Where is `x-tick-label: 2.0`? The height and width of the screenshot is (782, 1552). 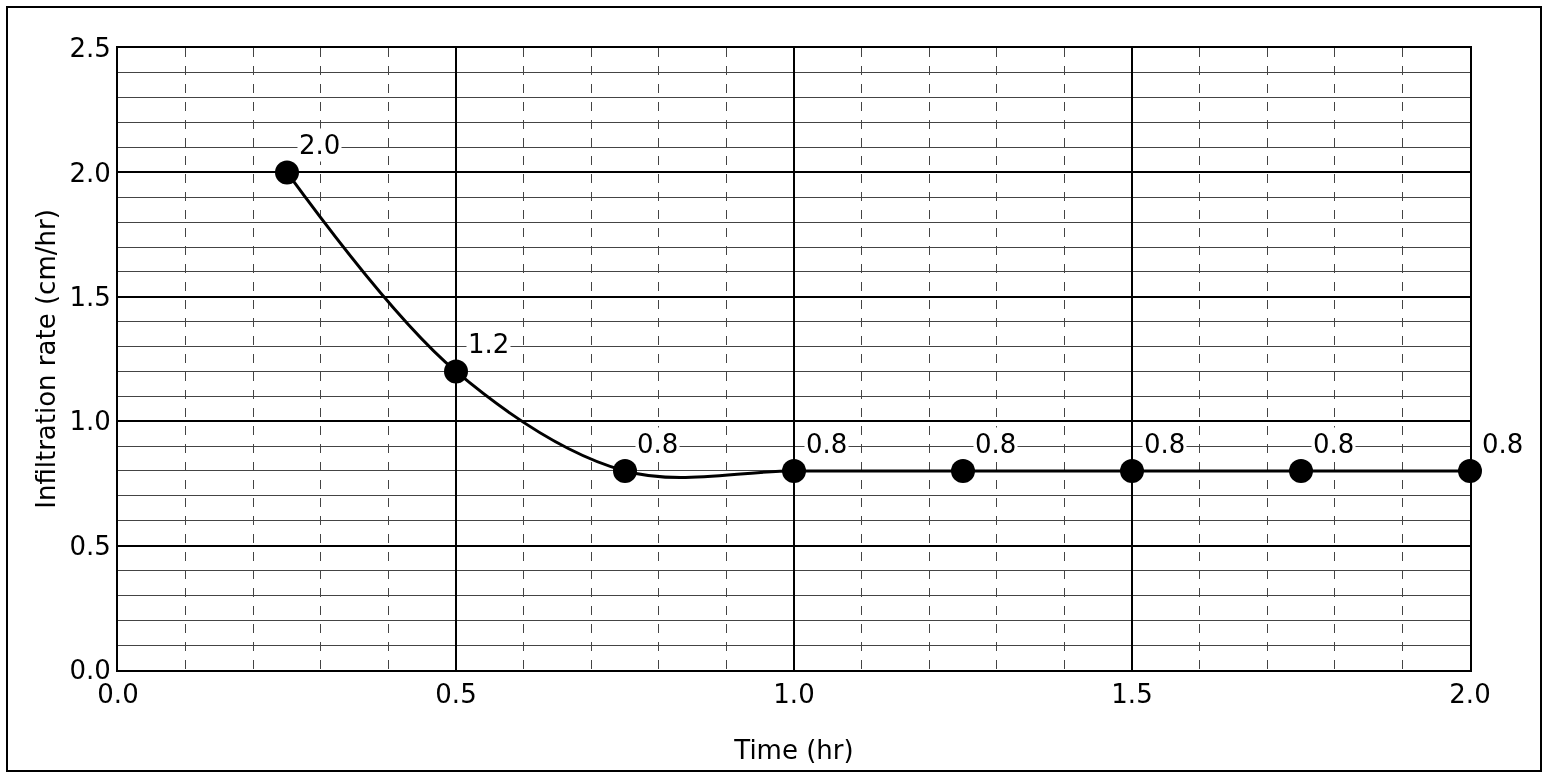 x-tick-label: 2.0 is located at coordinates (1470, 694).